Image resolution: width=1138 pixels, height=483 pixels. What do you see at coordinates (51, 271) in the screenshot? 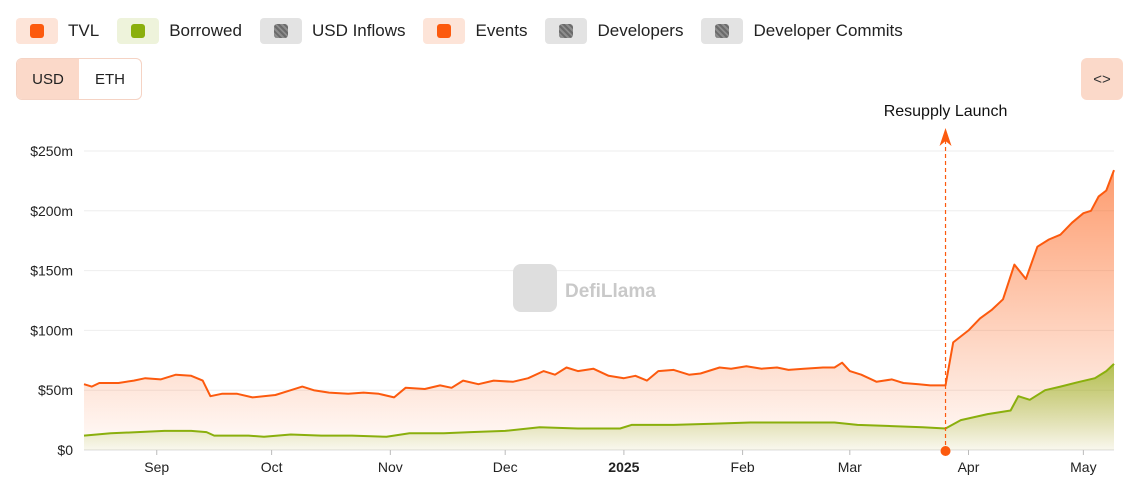
I see `y-tick-label: $150m` at bounding box center [51, 271].